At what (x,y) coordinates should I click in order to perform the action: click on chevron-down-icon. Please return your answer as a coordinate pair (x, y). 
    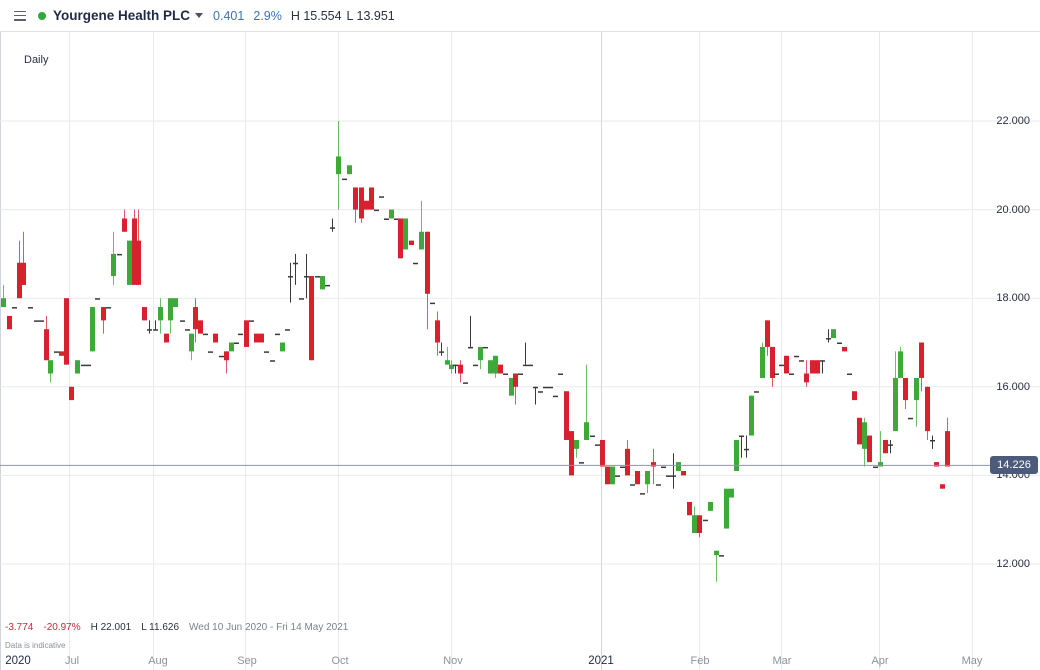
    Looking at the image, I should click on (199, 15).